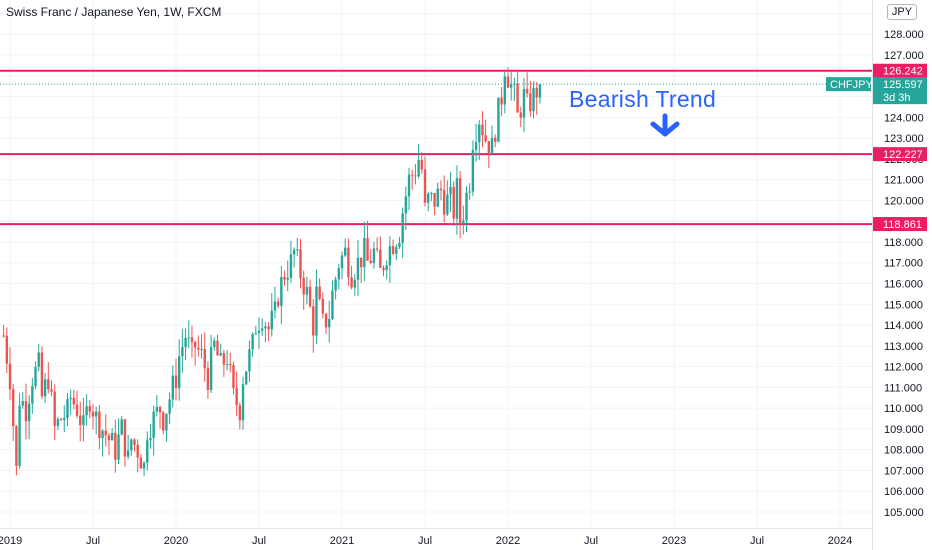 The image size is (932, 550). Describe the element at coordinates (903, 264) in the screenshot. I see `price-tick-label: 117.000` at that location.